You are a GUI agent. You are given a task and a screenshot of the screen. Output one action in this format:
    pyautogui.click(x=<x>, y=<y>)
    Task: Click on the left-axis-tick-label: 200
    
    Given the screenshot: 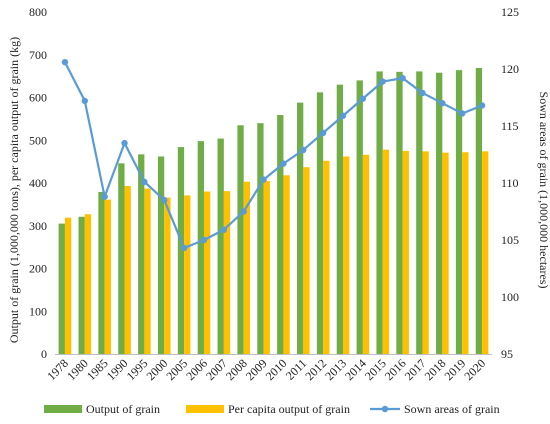 What is the action you would take?
    pyautogui.click(x=38, y=269)
    